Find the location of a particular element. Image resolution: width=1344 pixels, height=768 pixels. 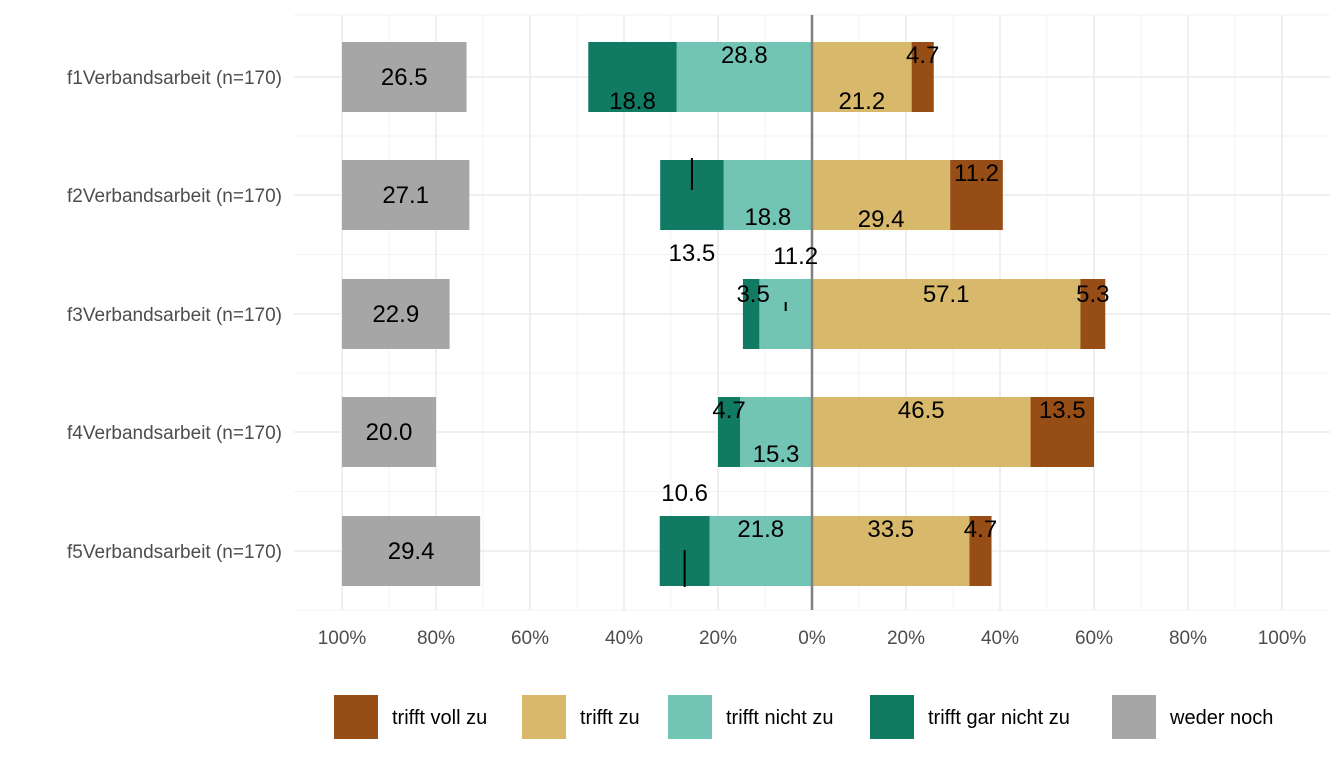

category-label-row-4: f4Verbandsarbeit (n=170) is located at coordinates (174, 433).